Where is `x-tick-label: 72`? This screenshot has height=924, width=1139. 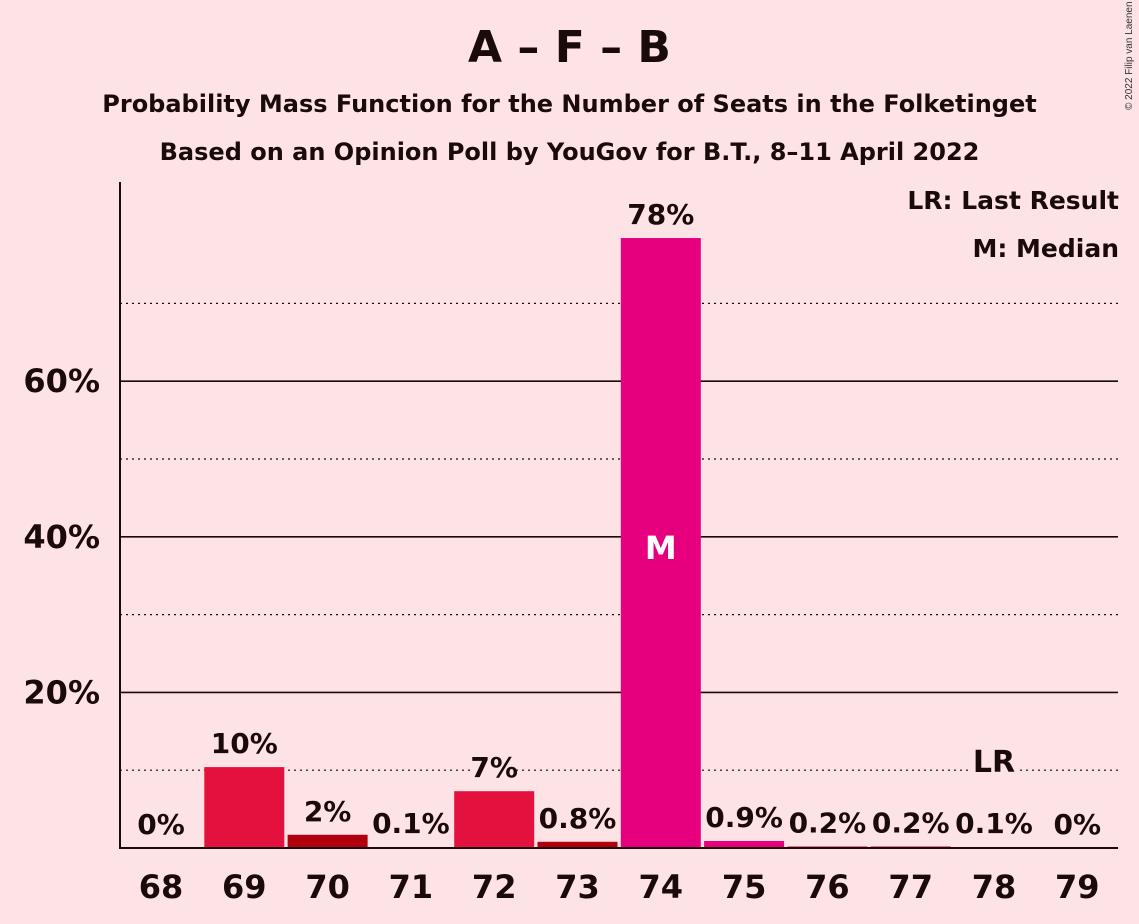
x-tick-label: 72 is located at coordinates (494, 887).